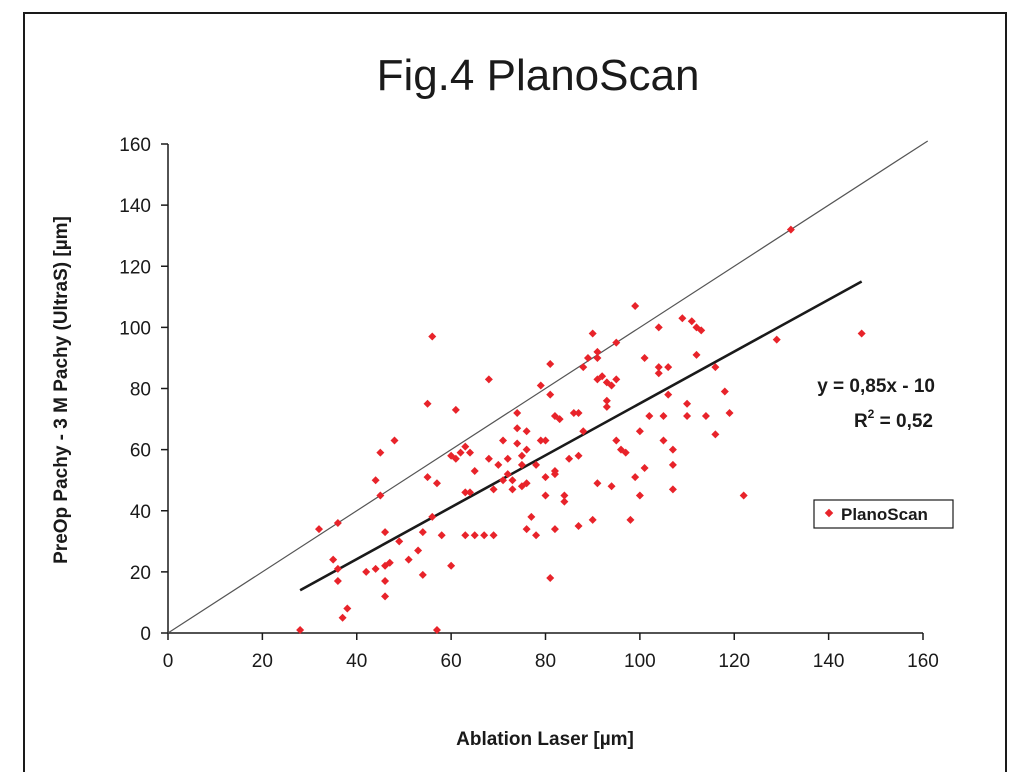 The width and height of the screenshot is (1021, 772). Describe the element at coordinates (876, 386) in the screenshot. I see `regression-equation: y = 0,85x - 10` at that location.